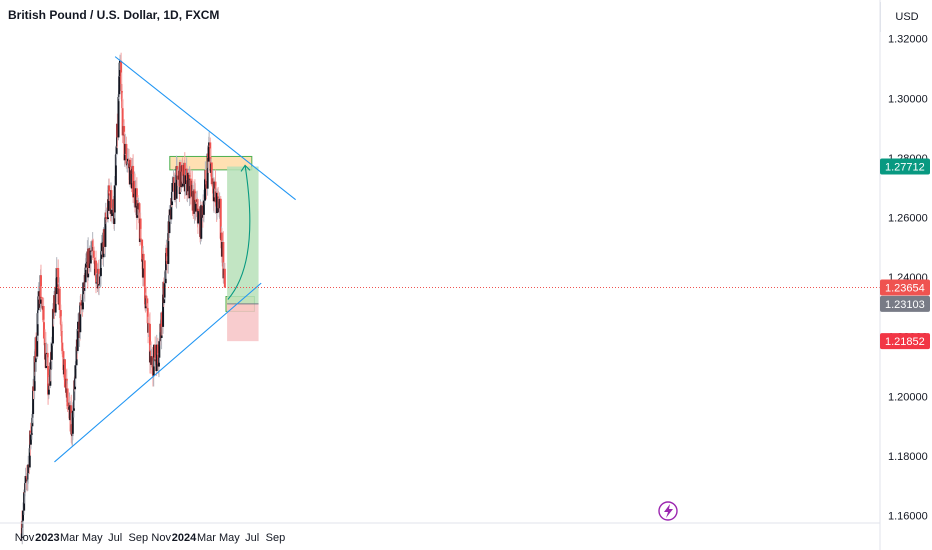 This screenshot has height=550, width=932. I want to click on x-tick-label: Nov, so click(25, 538).